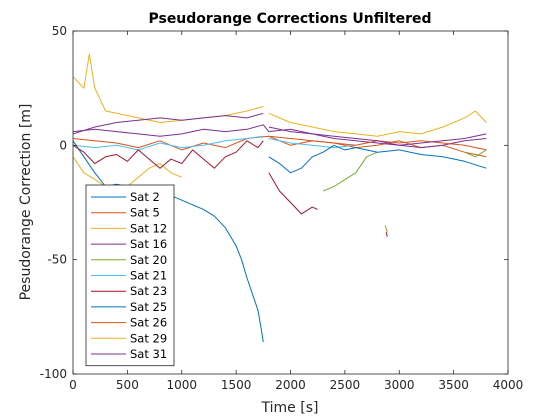 The image size is (560, 420). Describe the element at coordinates (145, 197) in the screenshot. I see `legend-label: Sat 2` at that location.